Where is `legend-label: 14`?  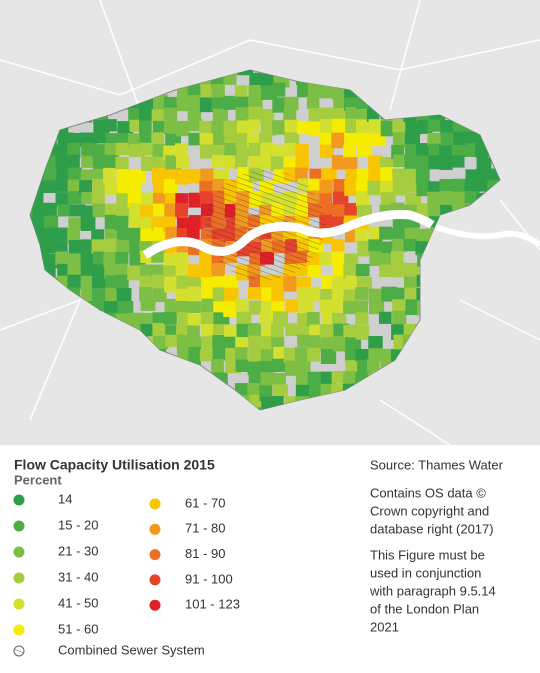 legend-label: 14 is located at coordinates (65, 498).